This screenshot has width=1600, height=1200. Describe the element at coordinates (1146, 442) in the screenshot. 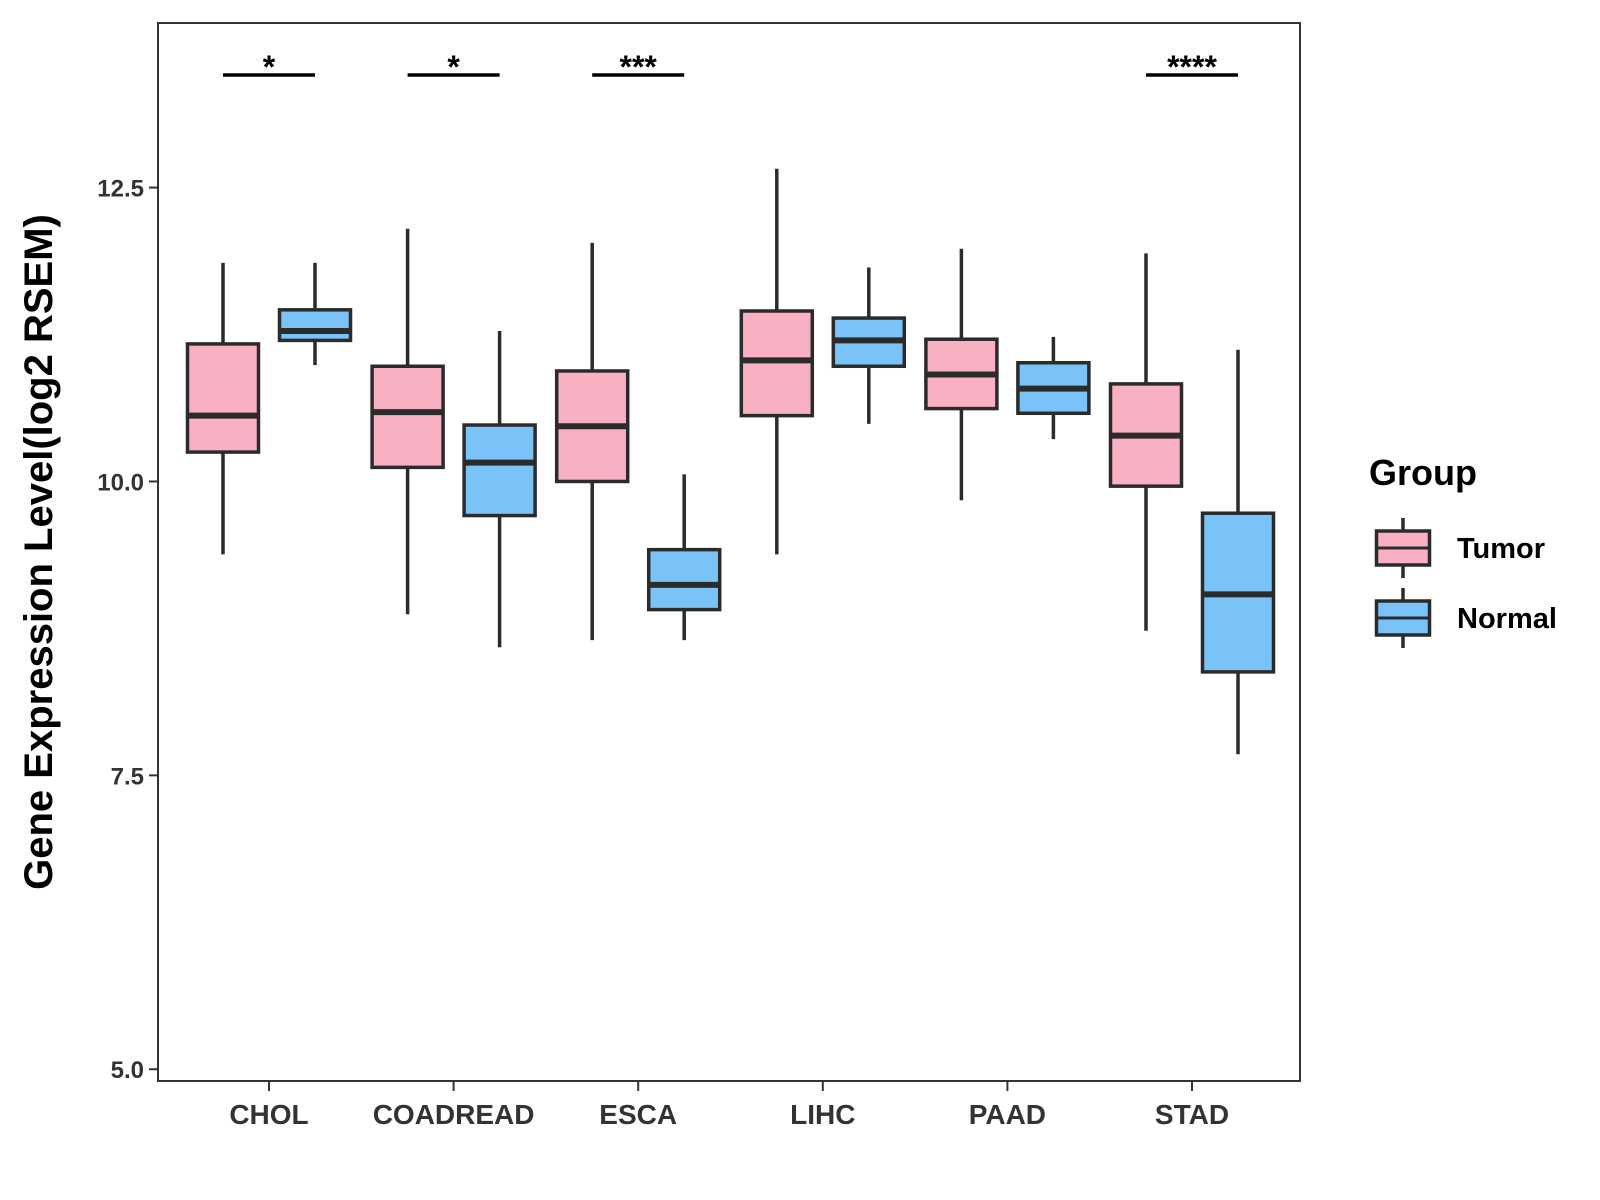

I see `box-tumor-stad` at that location.